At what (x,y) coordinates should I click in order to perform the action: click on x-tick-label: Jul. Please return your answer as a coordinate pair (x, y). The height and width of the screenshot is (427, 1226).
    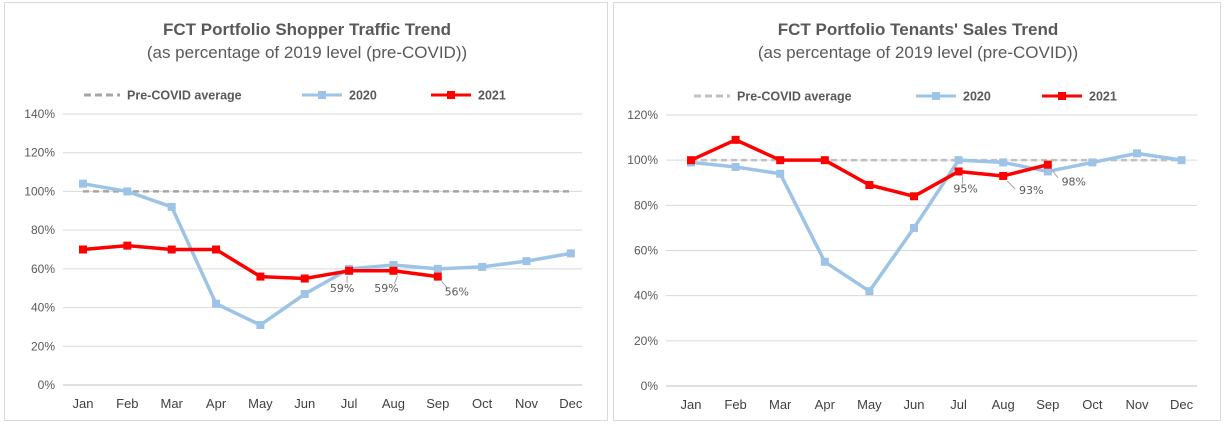
    Looking at the image, I should click on (958, 404).